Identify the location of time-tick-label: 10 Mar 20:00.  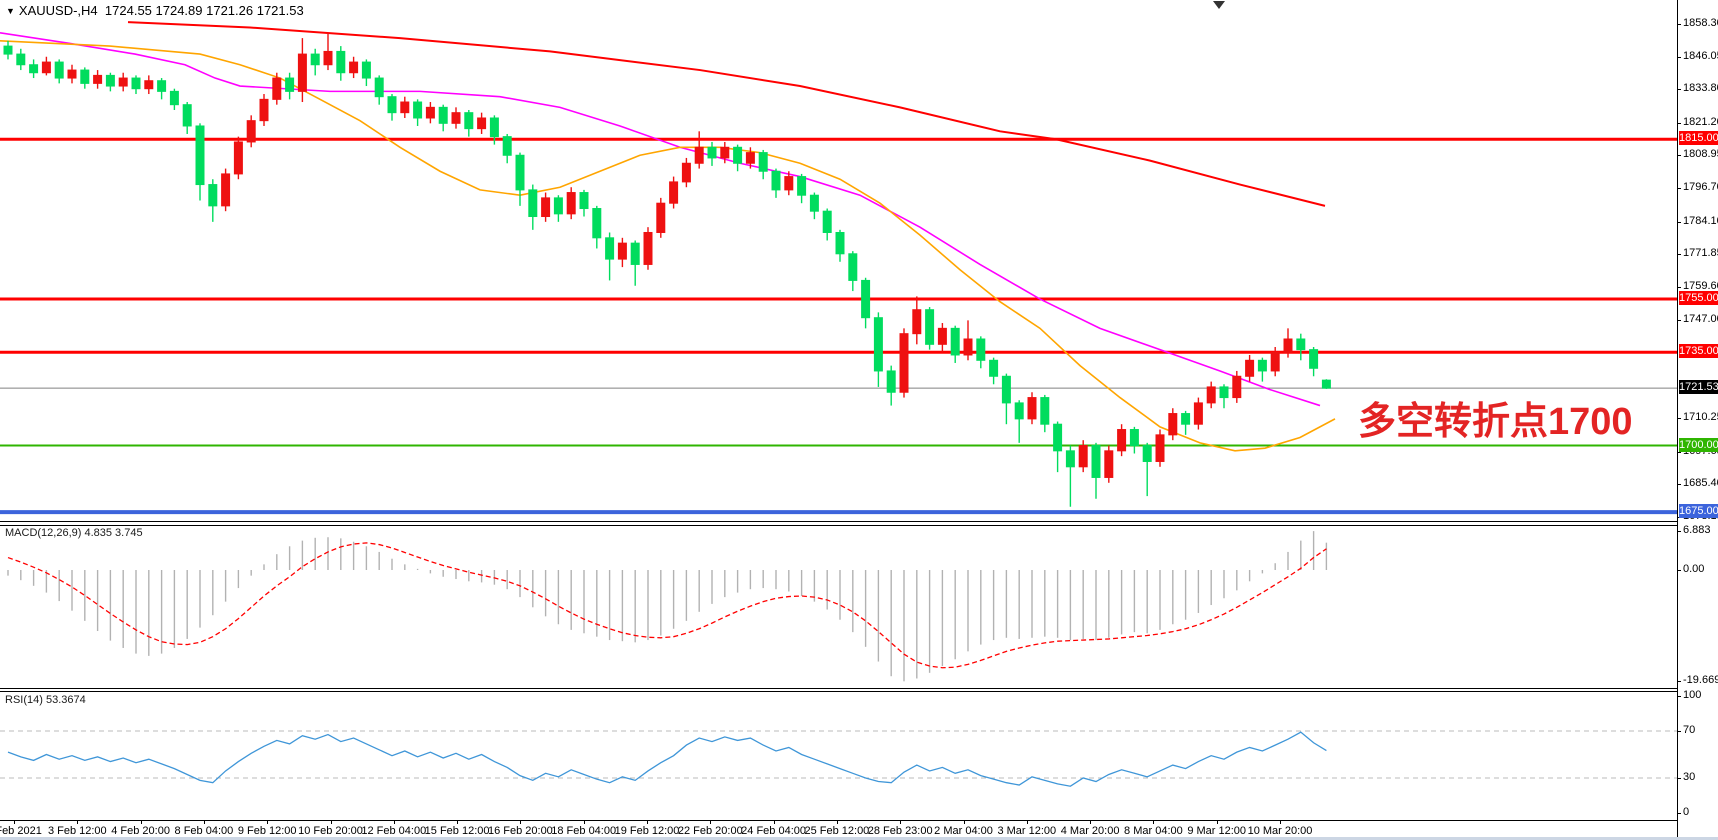
(1280, 831).